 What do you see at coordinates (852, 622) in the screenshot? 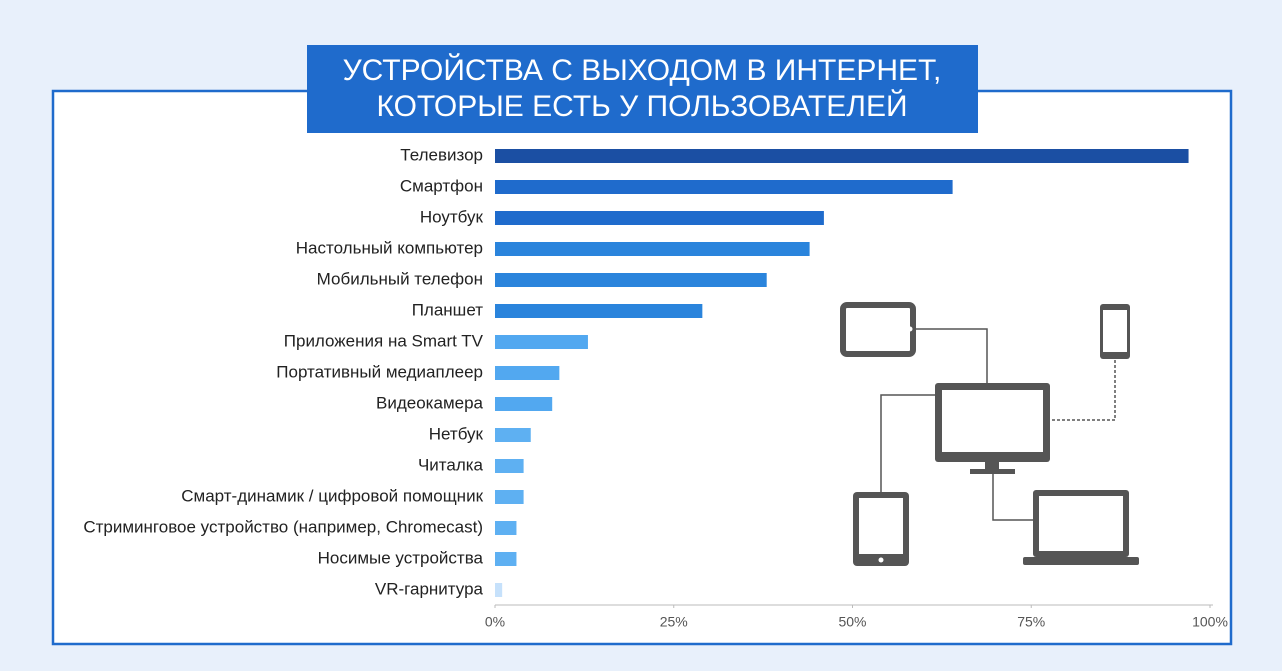
I see `x-tick-label: 50%` at bounding box center [852, 622].